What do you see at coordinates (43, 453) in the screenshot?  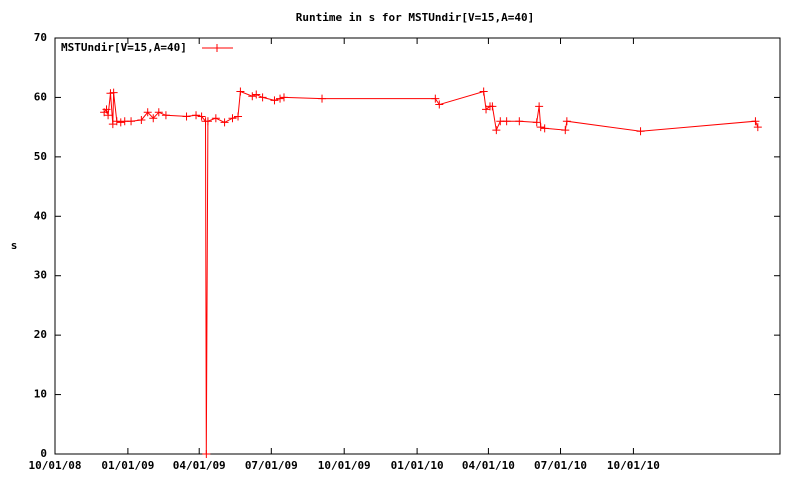 I see `y-tick-label: 0` at bounding box center [43, 453].